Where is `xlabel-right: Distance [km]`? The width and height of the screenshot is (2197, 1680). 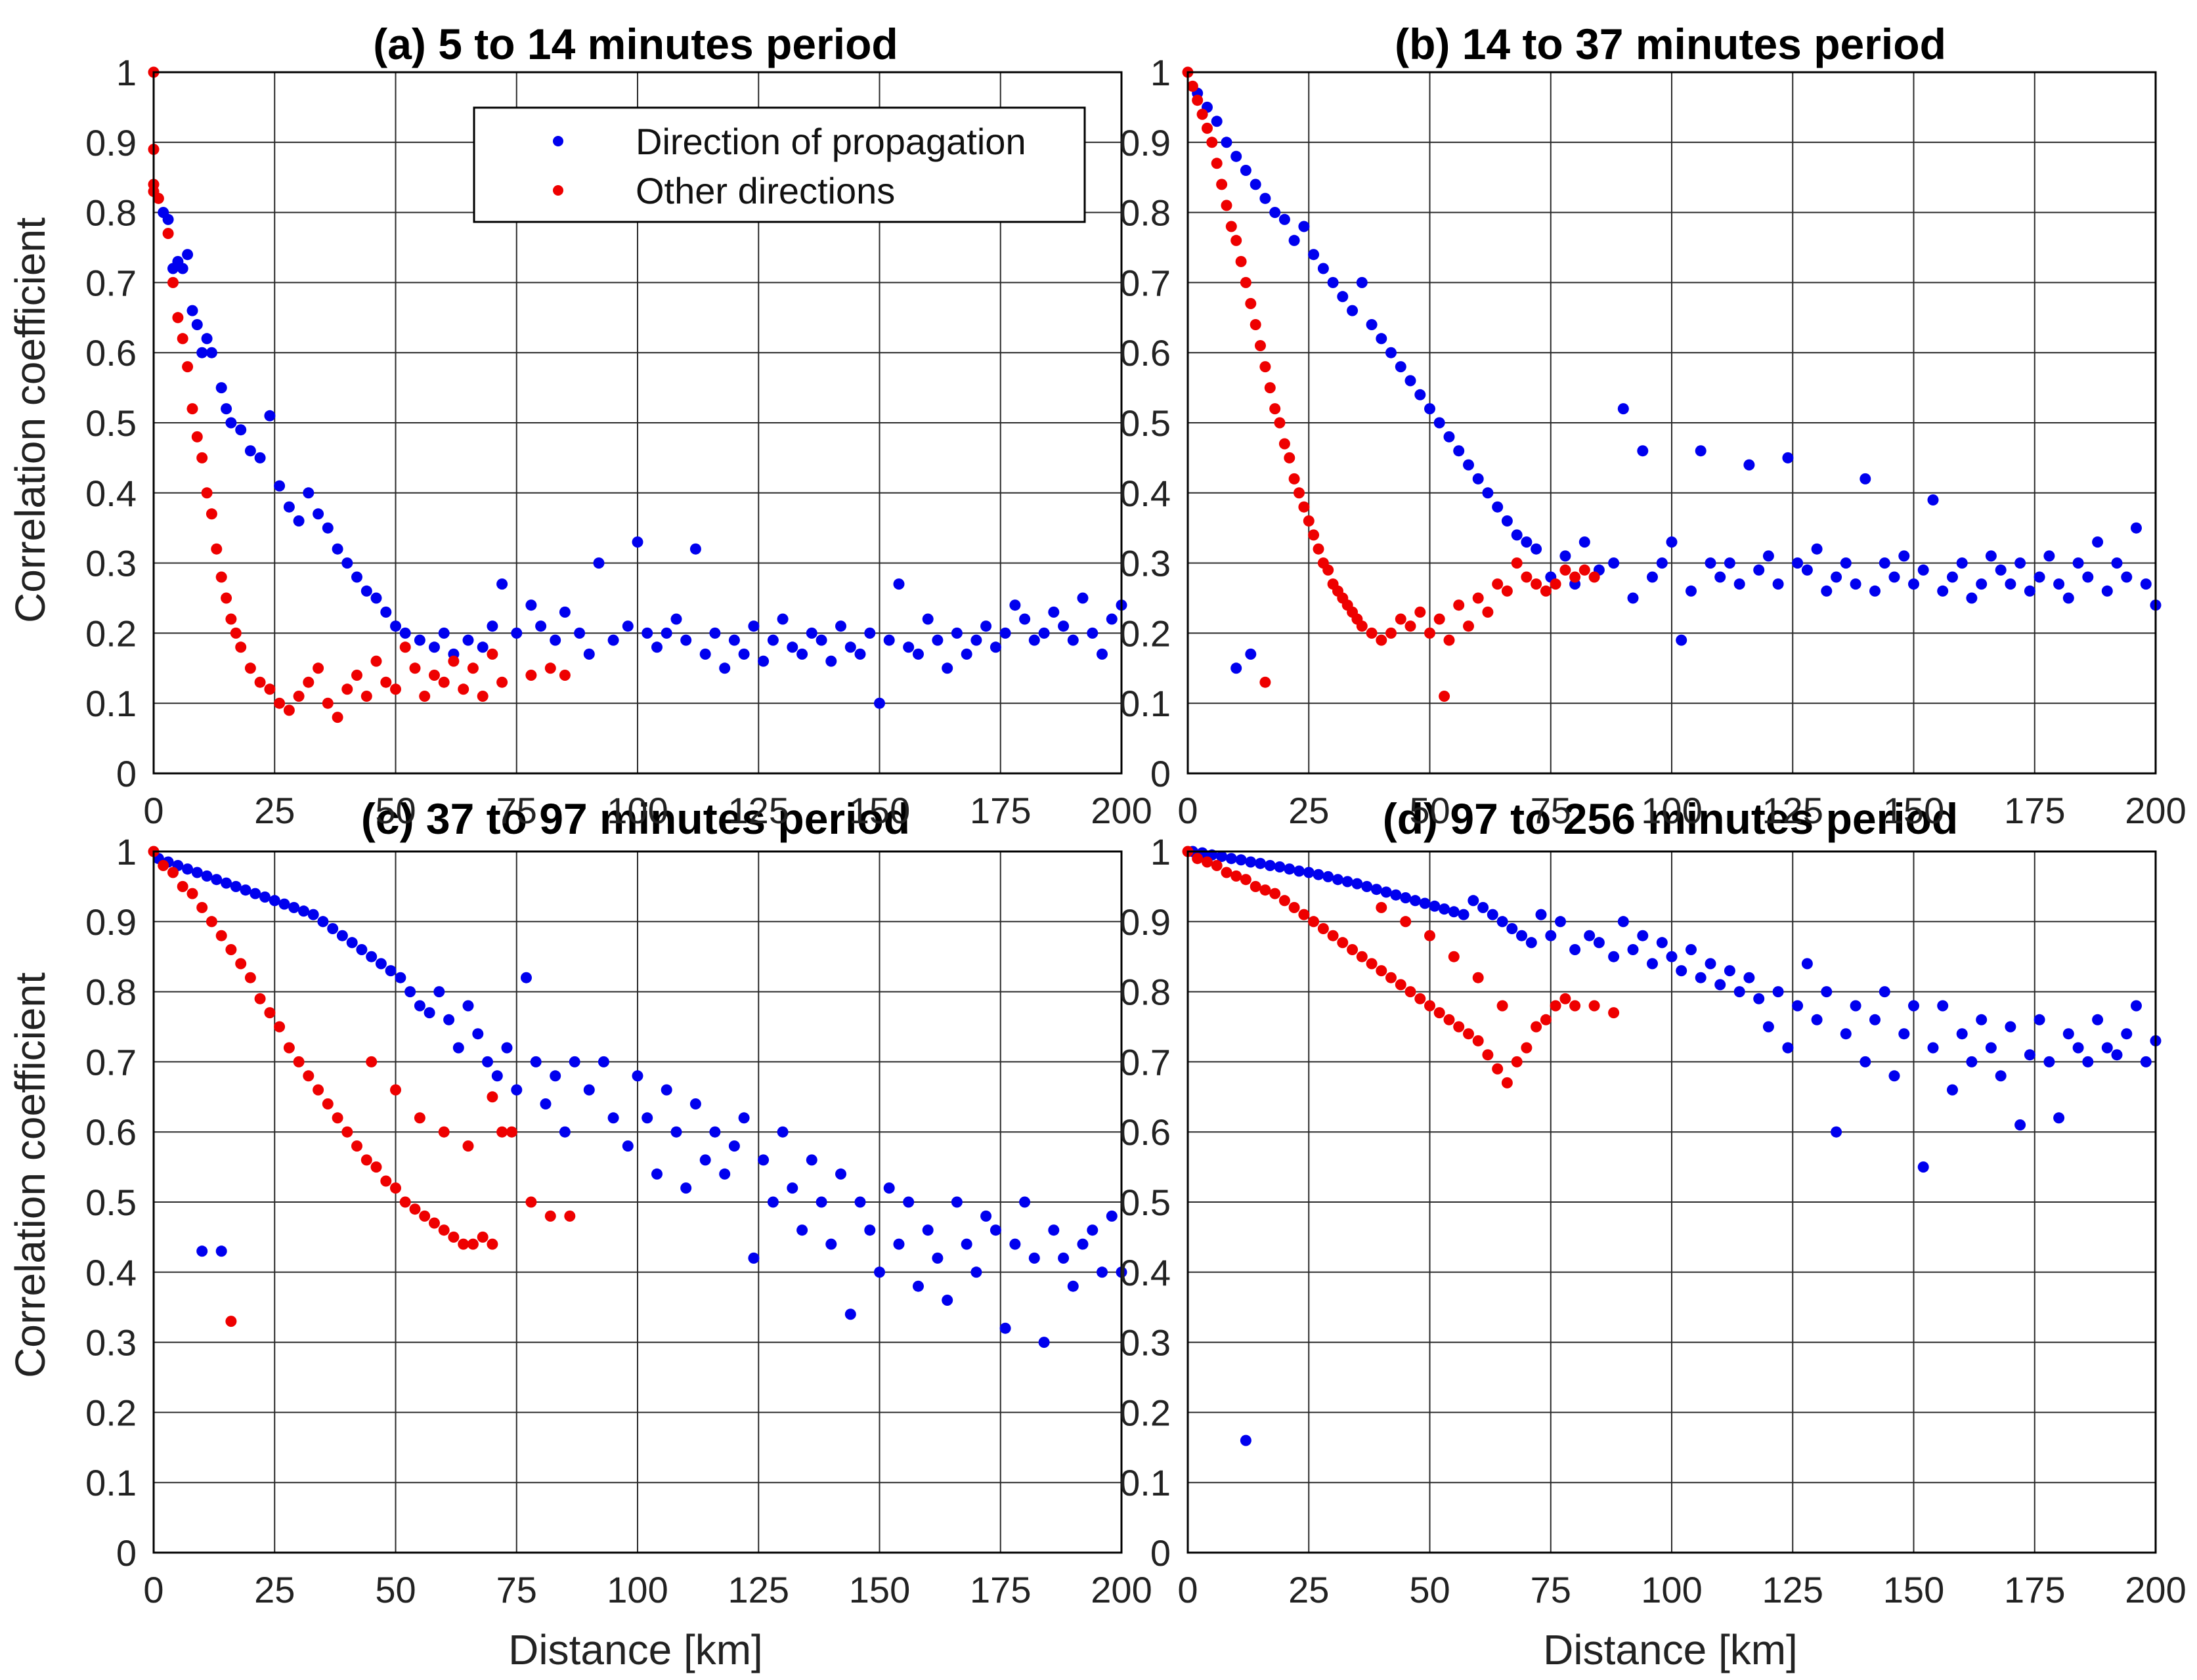
xlabel-right: Distance [km] is located at coordinates (1671, 1649).